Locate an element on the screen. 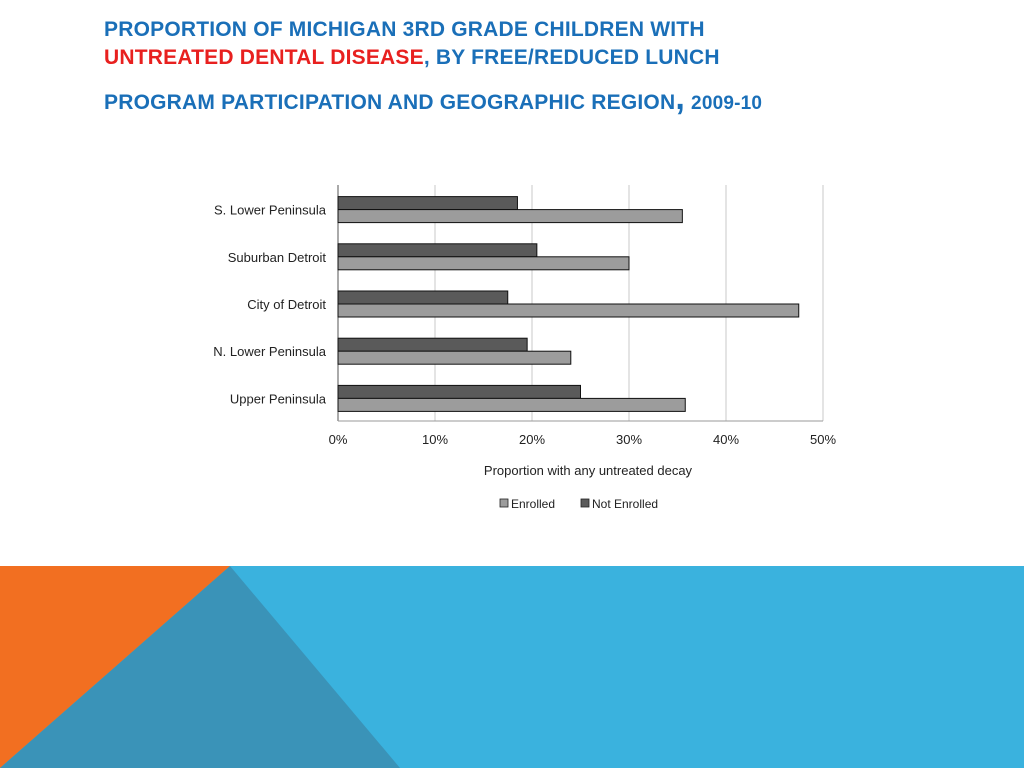 Image resolution: width=1024 pixels, height=768 pixels. title-year: 2009-10 is located at coordinates (727, 103).